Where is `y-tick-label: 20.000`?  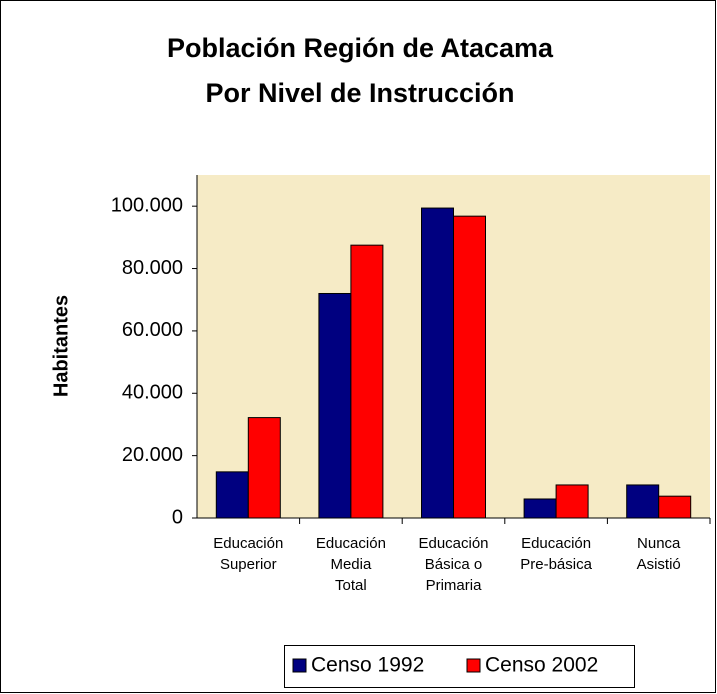 y-tick-label: 20.000 is located at coordinates (152, 455).